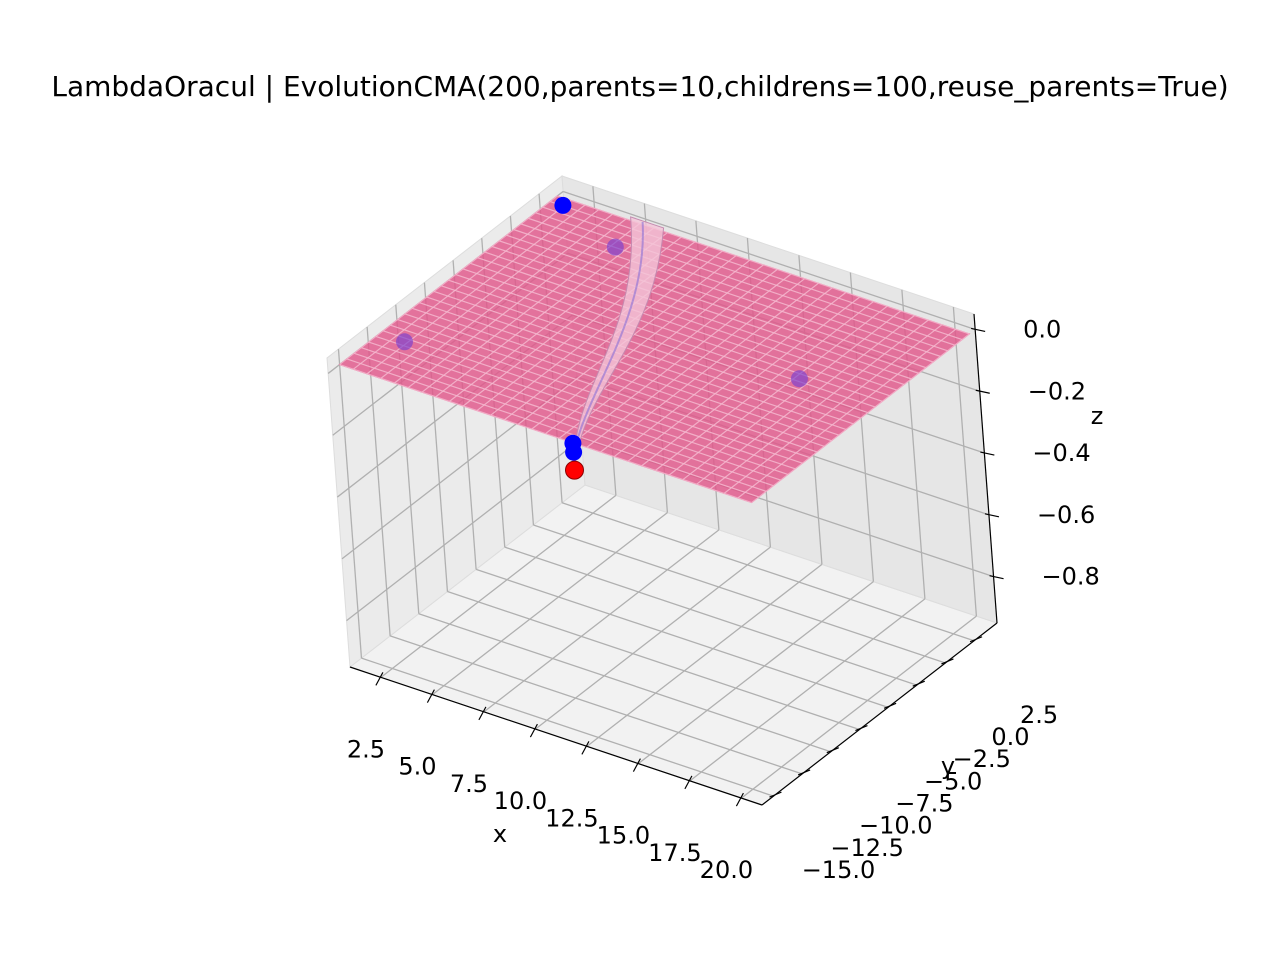  I want to click on x-tick-label: 5.0, so click(417, 767).